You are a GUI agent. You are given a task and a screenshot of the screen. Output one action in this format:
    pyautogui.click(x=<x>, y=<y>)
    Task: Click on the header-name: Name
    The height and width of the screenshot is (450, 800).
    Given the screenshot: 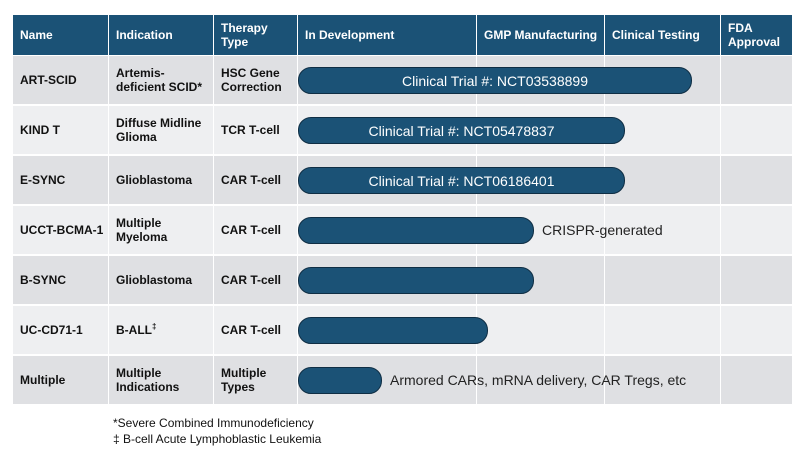 What is the action you would take?
    pyautogui.click(x=61, y=35)
    